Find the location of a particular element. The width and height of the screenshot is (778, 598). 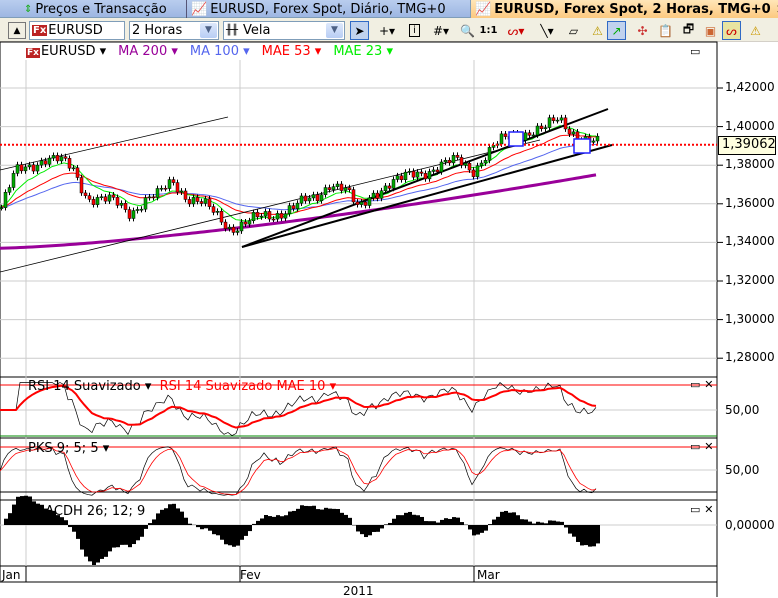

legend-mae53: MAE 53 ▾ is located at coordinates (292, 51).